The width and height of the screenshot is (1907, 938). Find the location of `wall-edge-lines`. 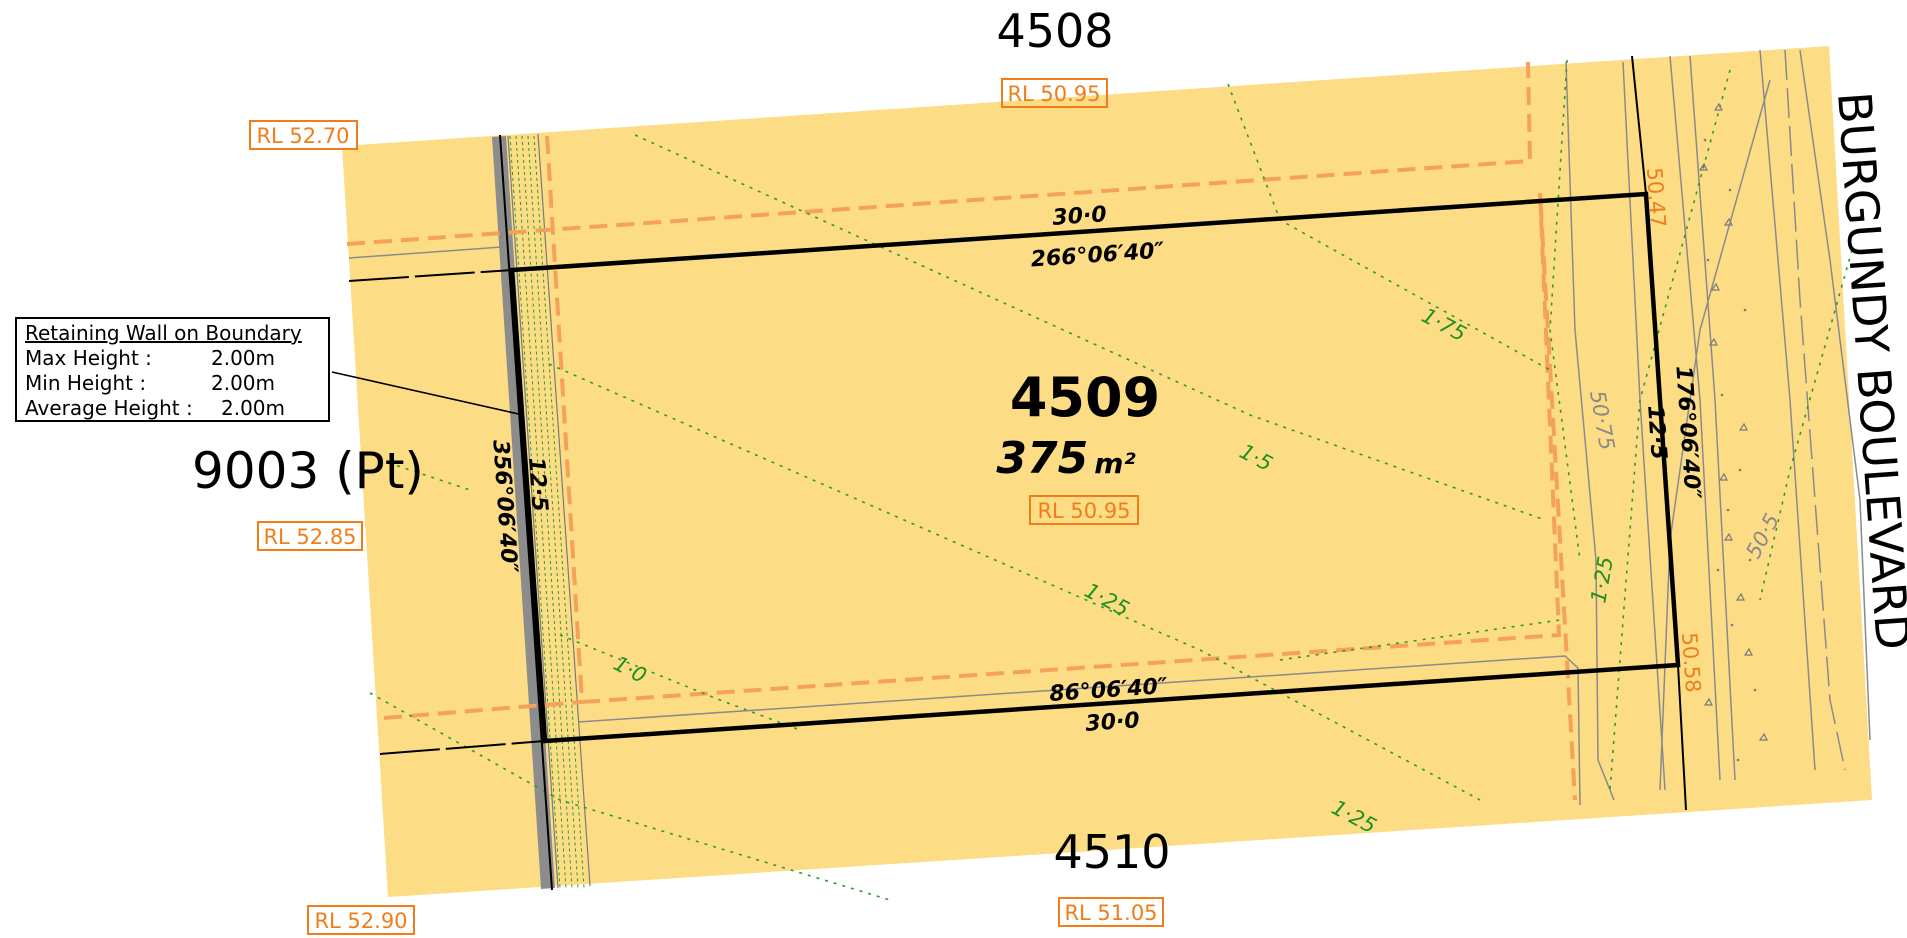

wall-edge-lines is located at coordinates (549, 511).